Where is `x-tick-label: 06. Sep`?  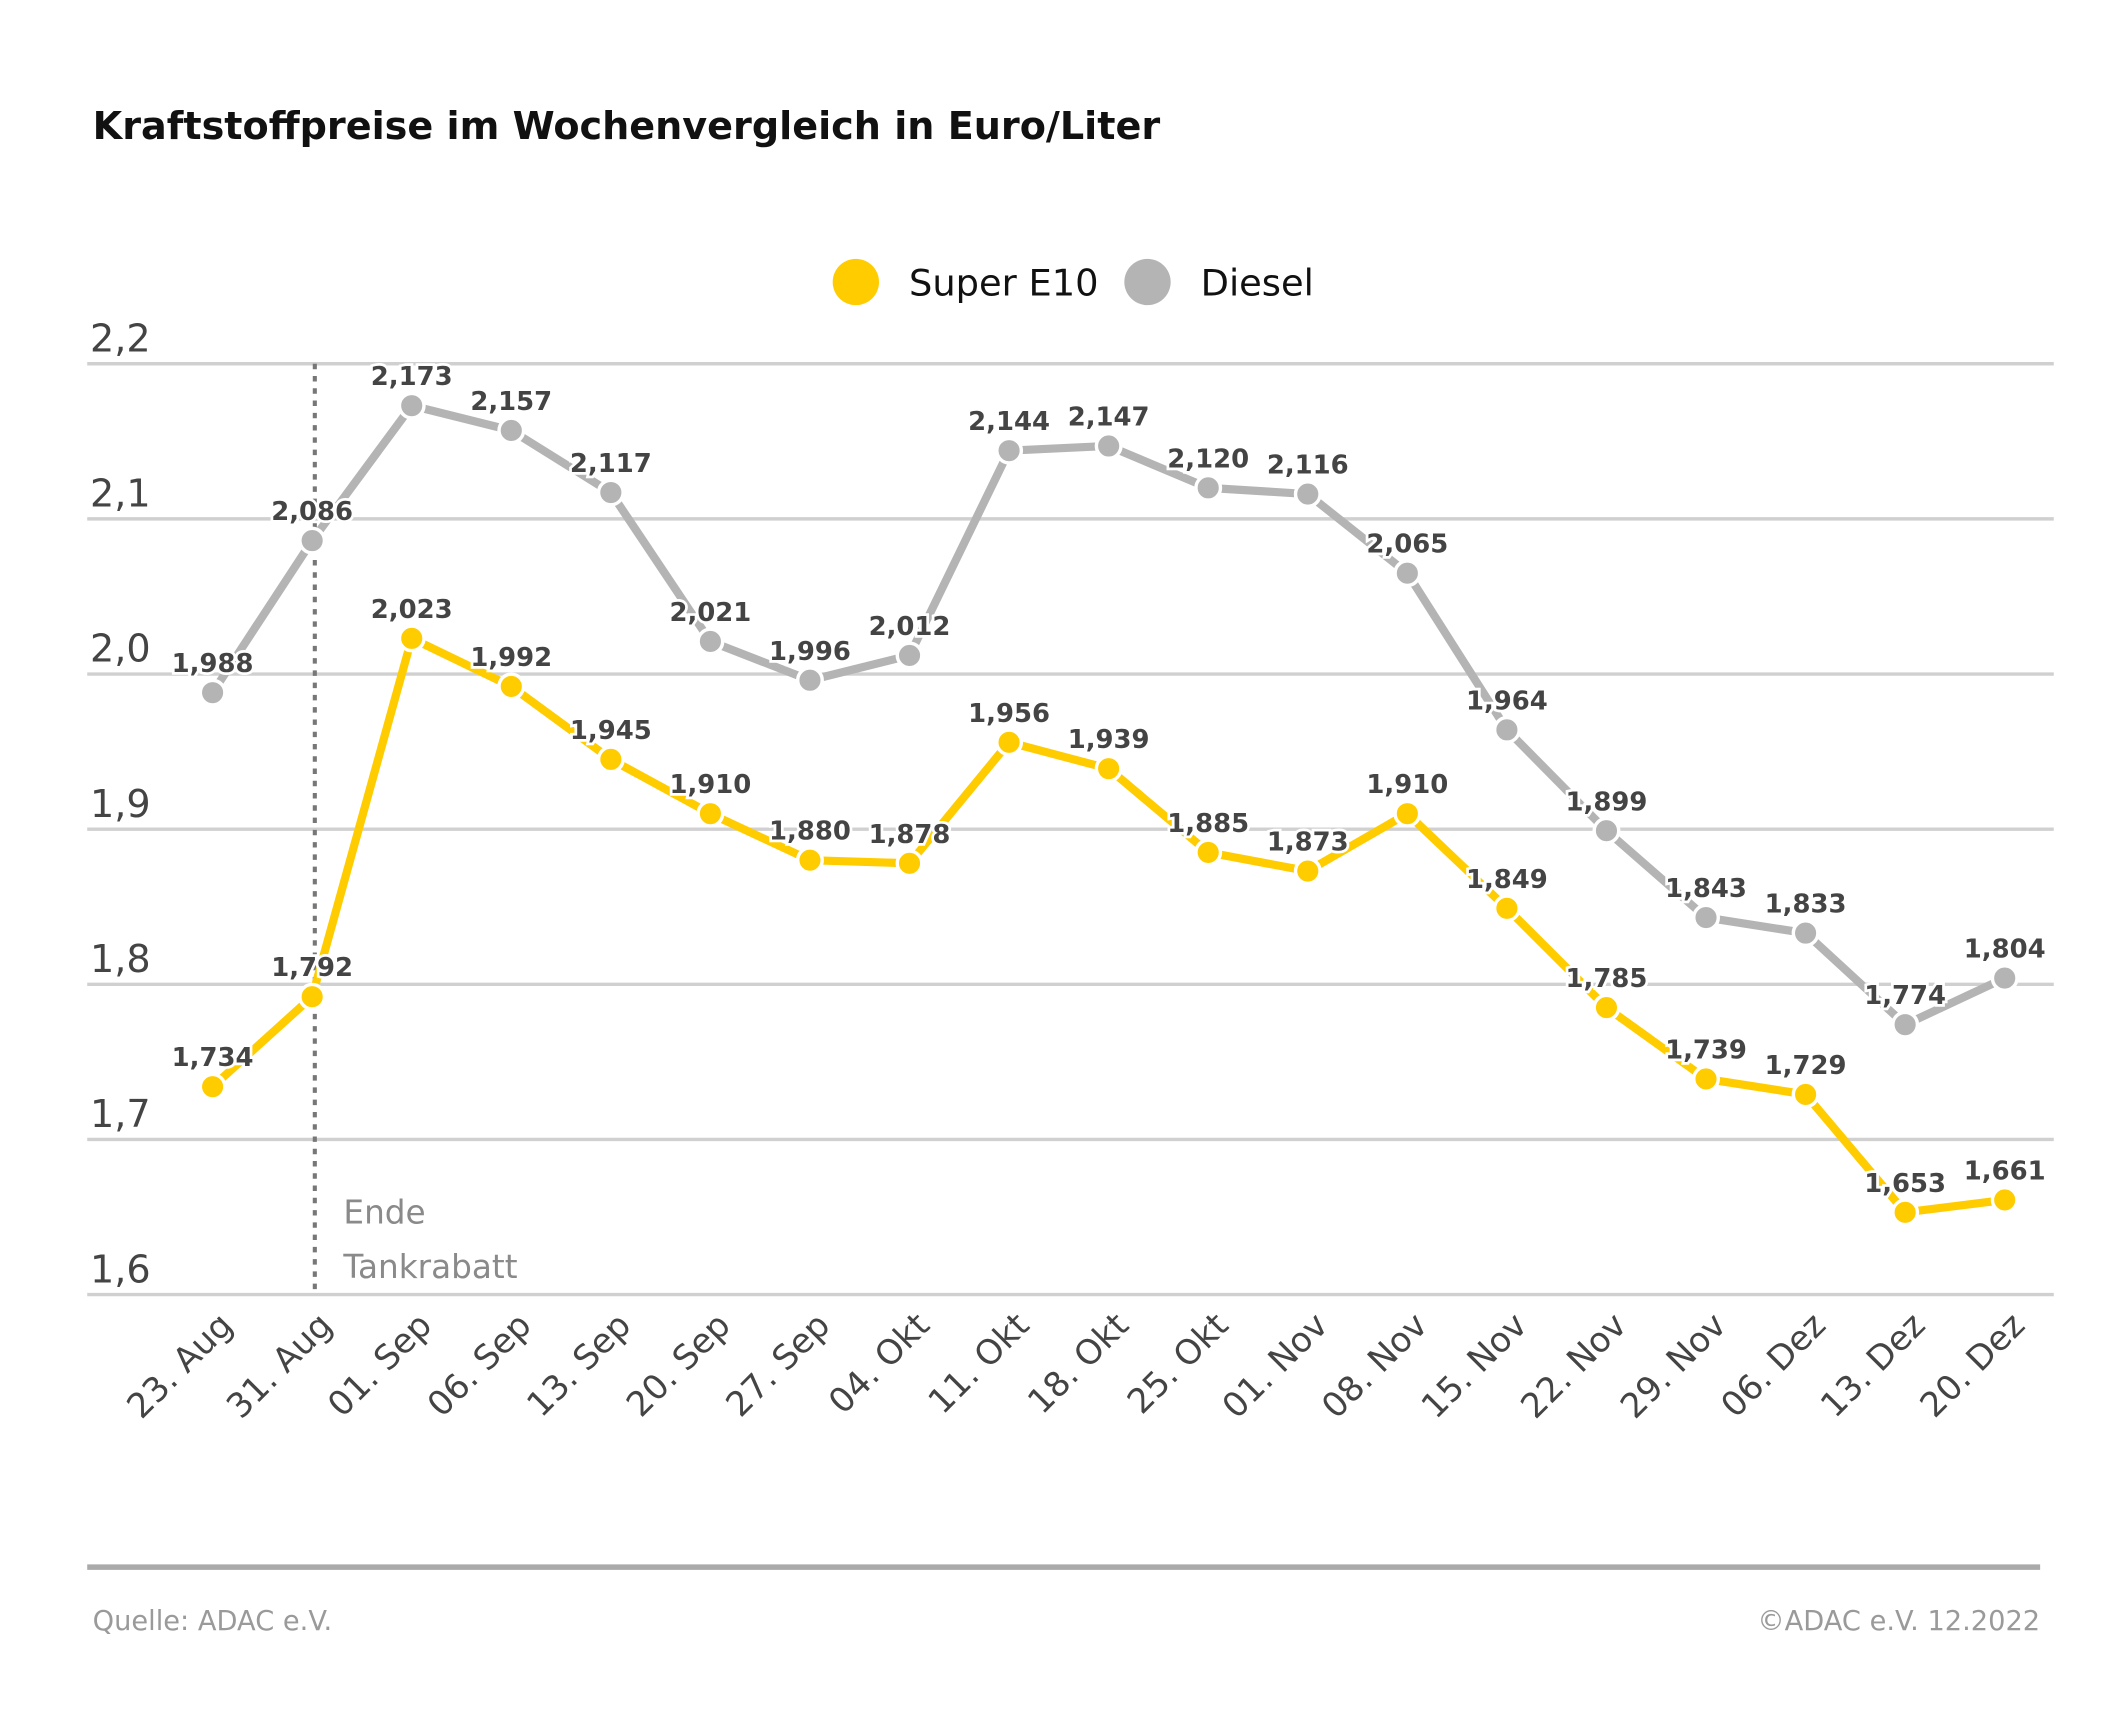
x-tick-label: 06. Sep is located at coordinates (480, 1365).